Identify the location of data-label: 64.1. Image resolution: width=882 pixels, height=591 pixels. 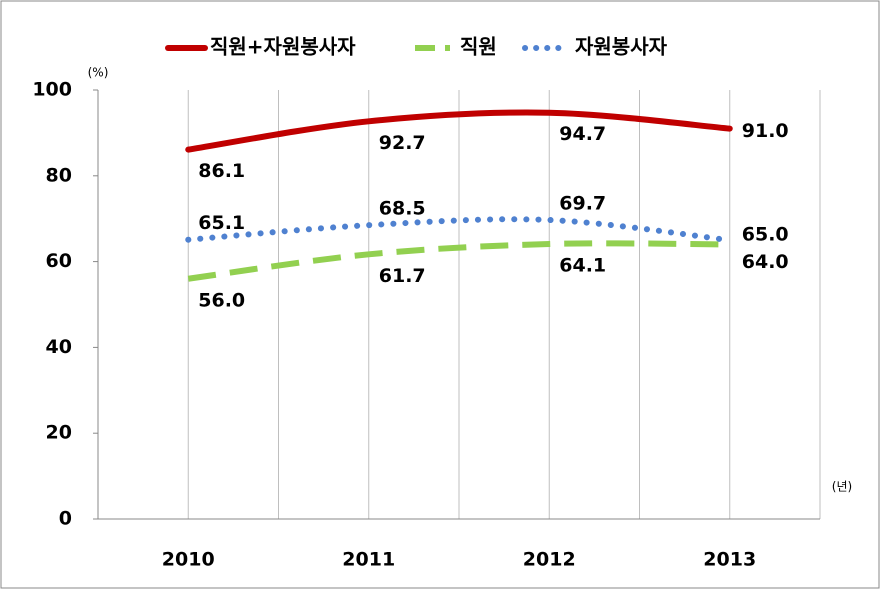
(582, 266).